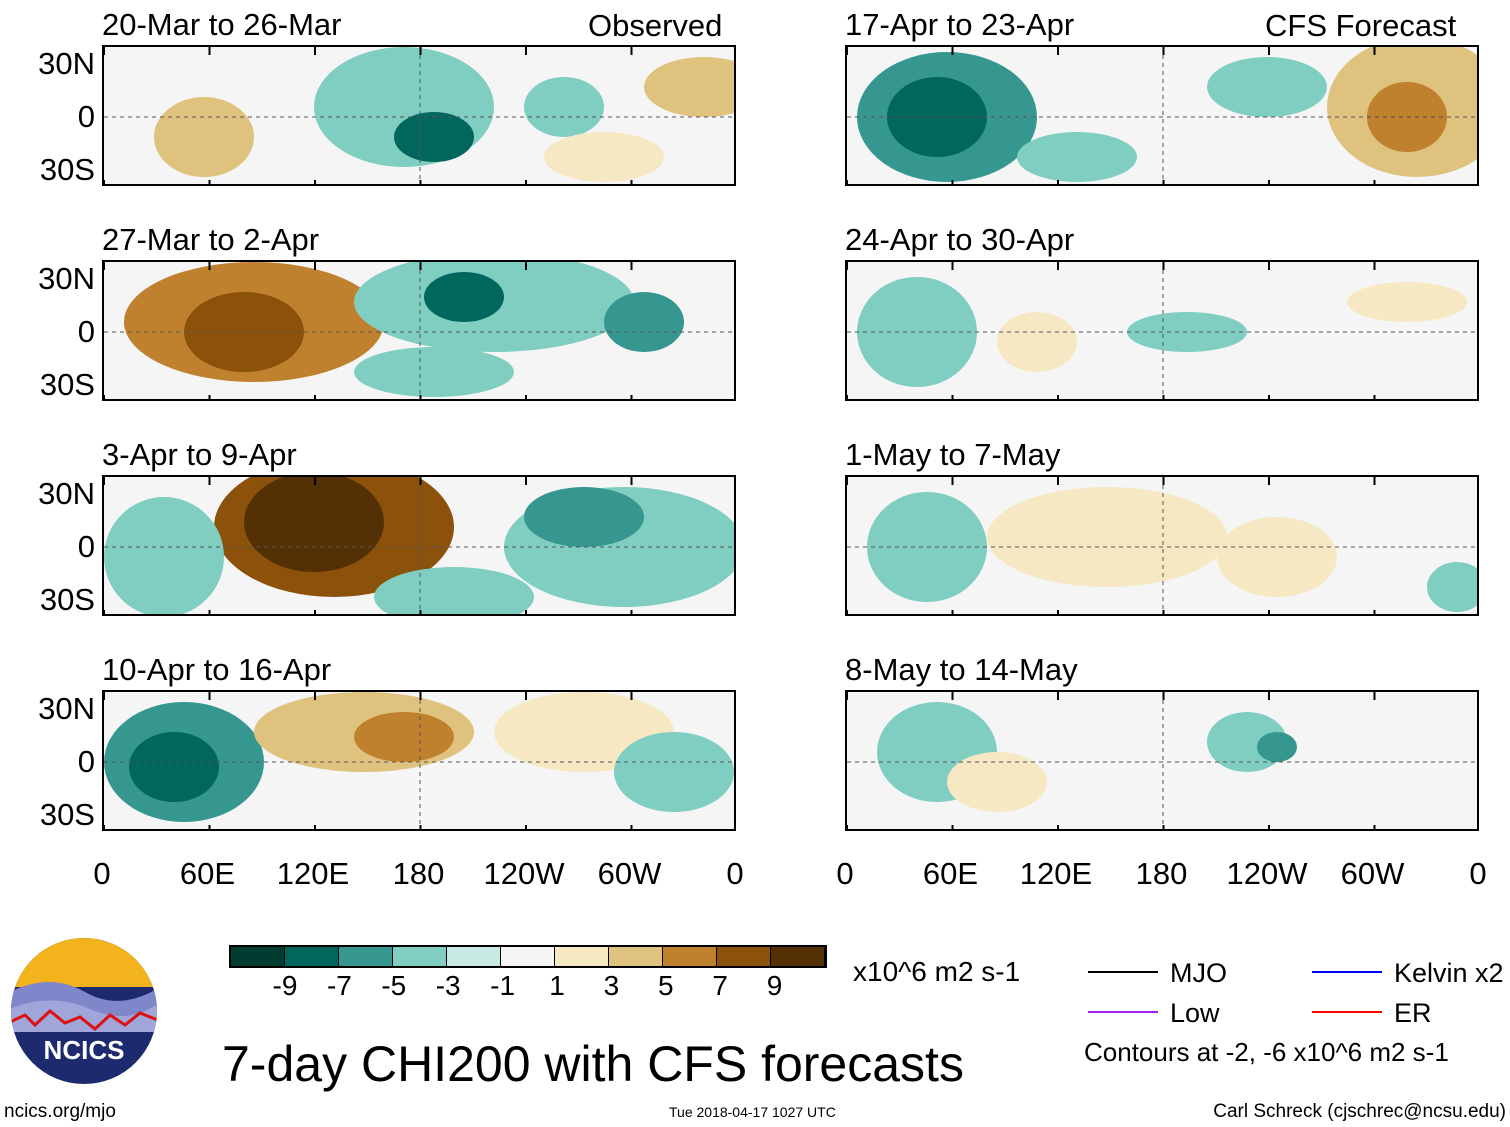  I want to click on figure-title: 7-day CHI200 with CFS forecasts, so click(593, 1064).